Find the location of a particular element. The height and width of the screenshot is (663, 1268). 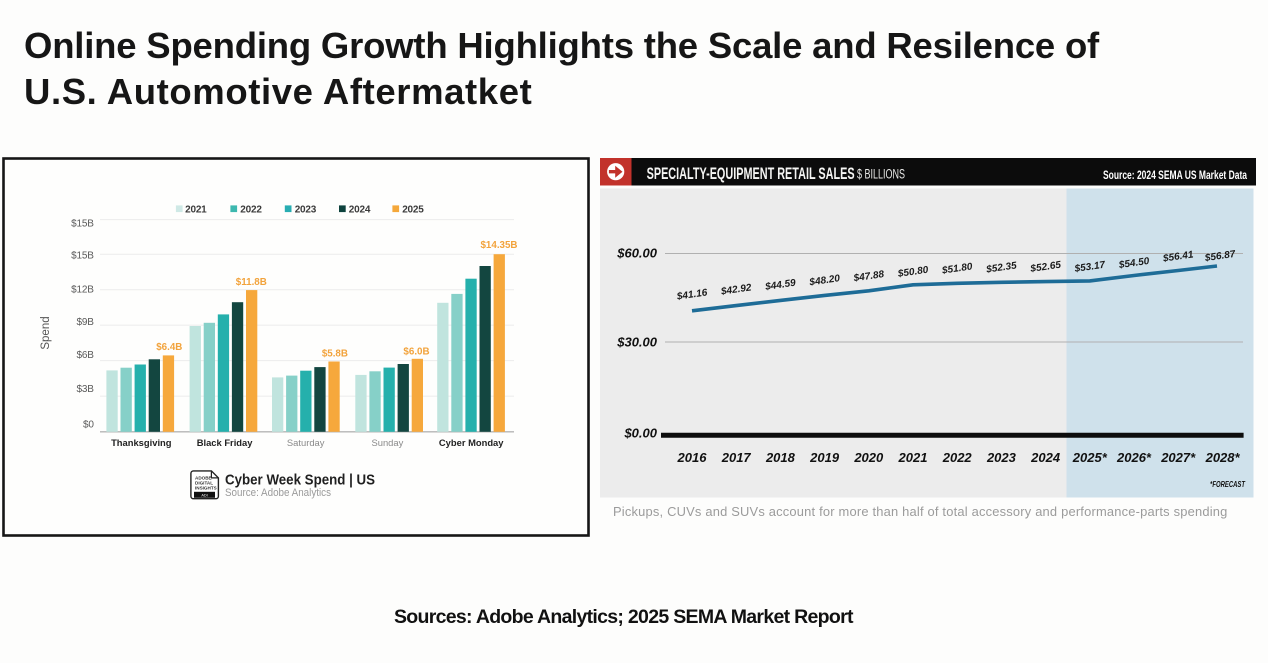

svg-text: $48.20 is located at coordinates (824, 280).